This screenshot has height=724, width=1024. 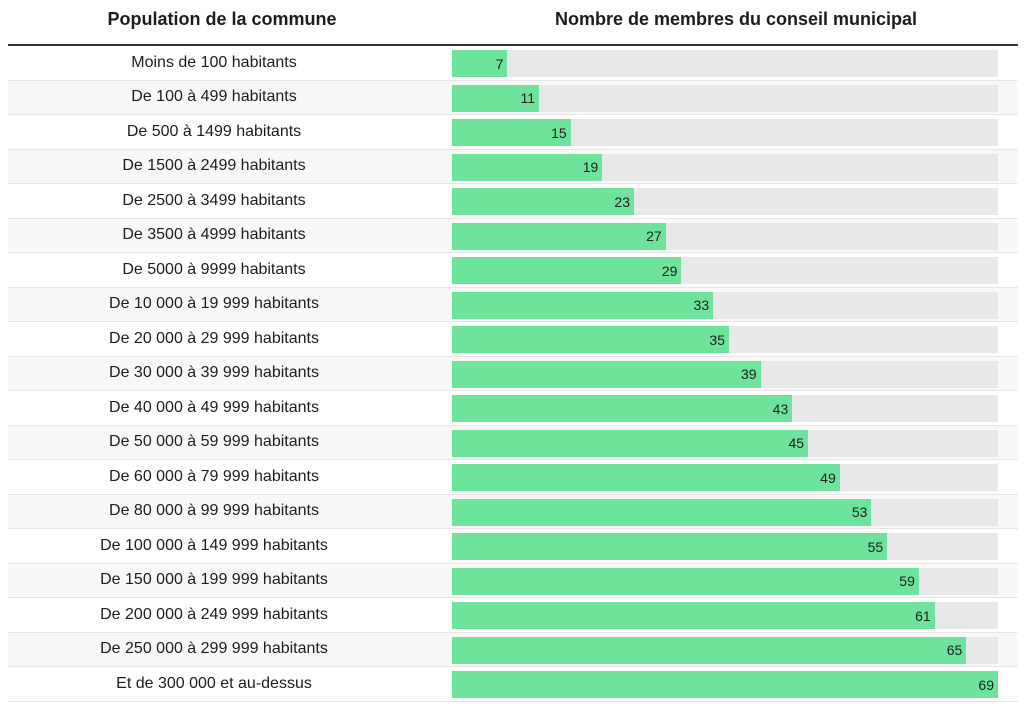 What do you see at coordinates (709, 650) in the screenshot?
I see `bar: 65` at bounding box center [709, 650].